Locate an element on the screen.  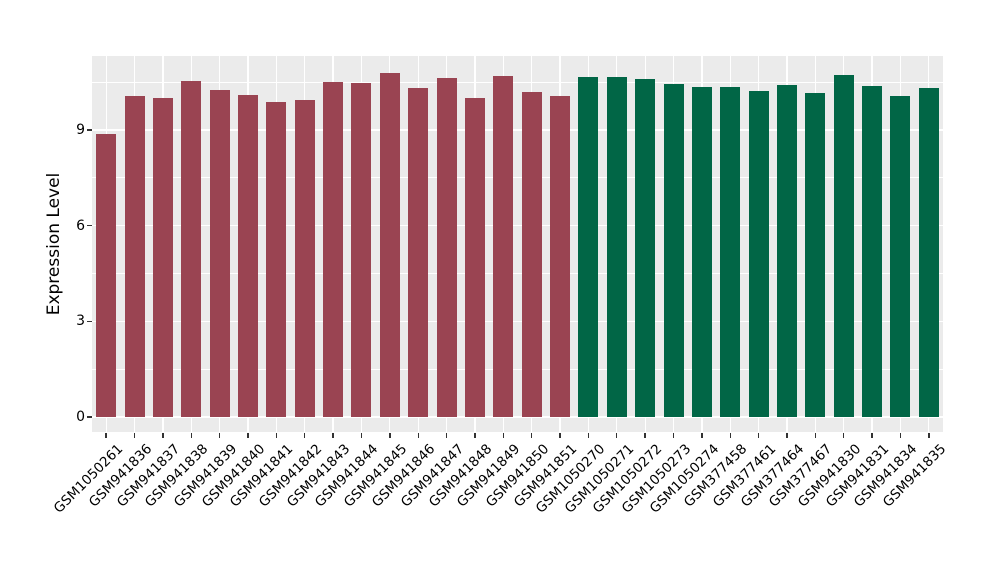
y-tick-label: 3 is located at coordinates (80, 321).